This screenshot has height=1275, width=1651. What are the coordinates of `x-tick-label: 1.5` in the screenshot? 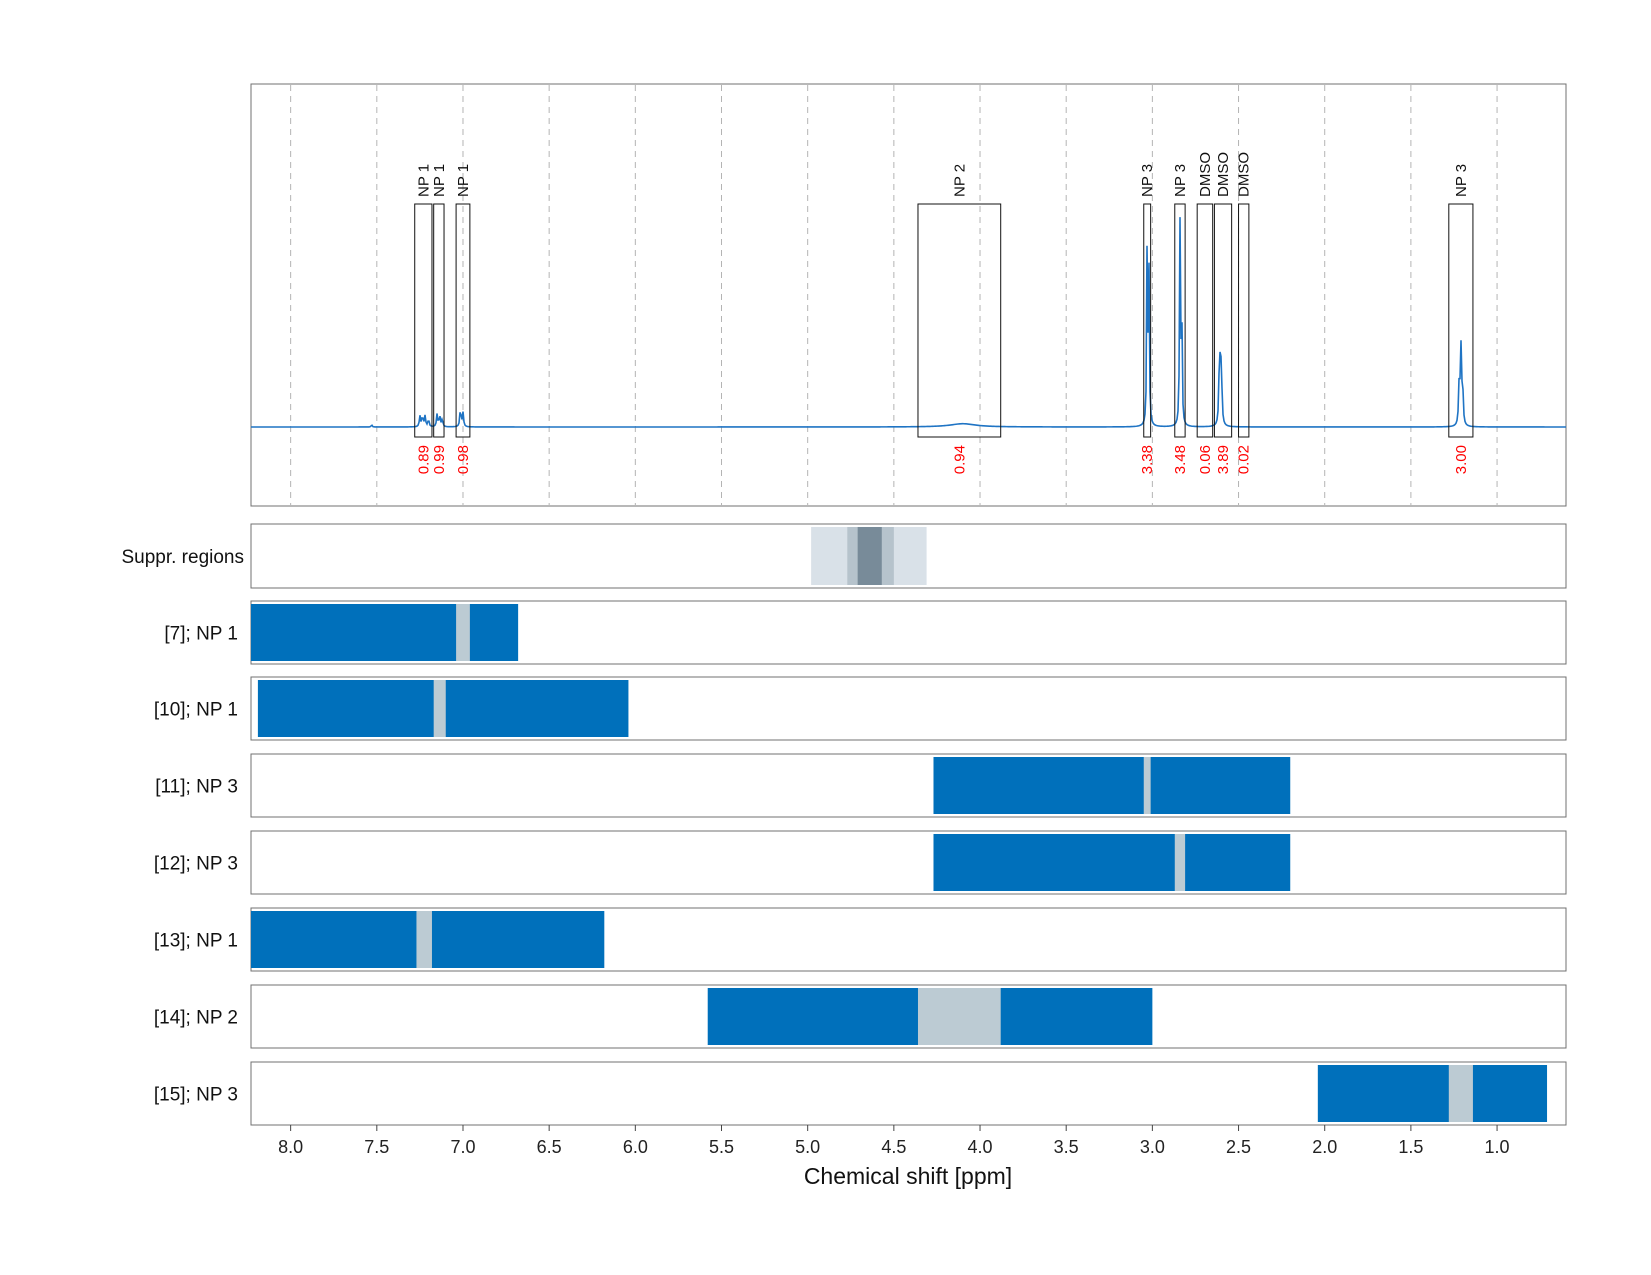 It's located at (1410, 1147).